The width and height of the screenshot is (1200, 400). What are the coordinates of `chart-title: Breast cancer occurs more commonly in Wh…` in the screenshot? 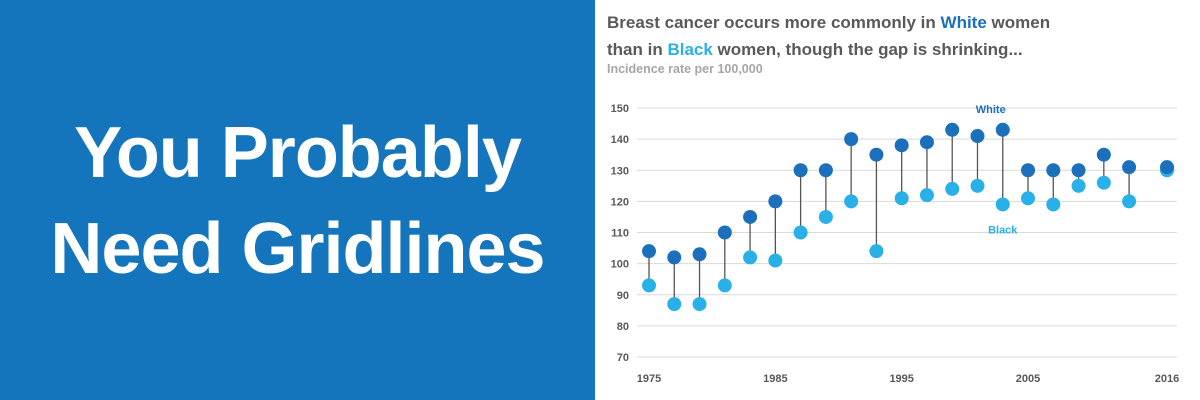 It's located at (899, 36).